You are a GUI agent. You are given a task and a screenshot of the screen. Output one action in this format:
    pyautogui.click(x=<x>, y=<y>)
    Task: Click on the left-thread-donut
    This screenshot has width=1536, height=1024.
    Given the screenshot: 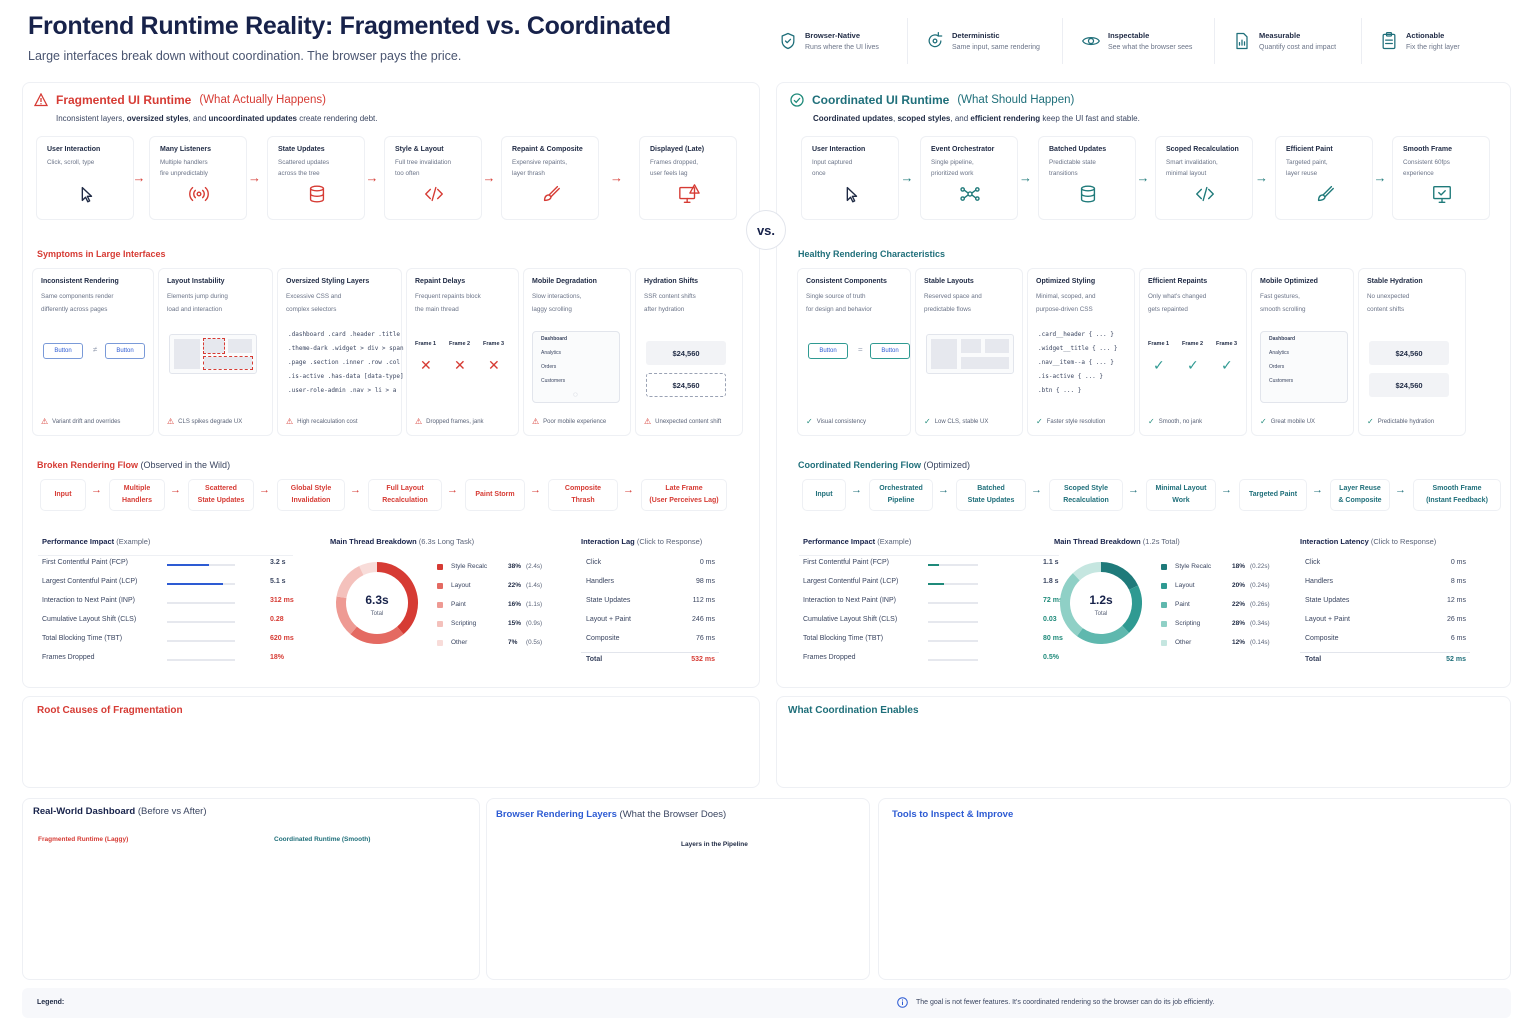 What is the action you would take?
    pyautogui.click(x=377, y=603)
    